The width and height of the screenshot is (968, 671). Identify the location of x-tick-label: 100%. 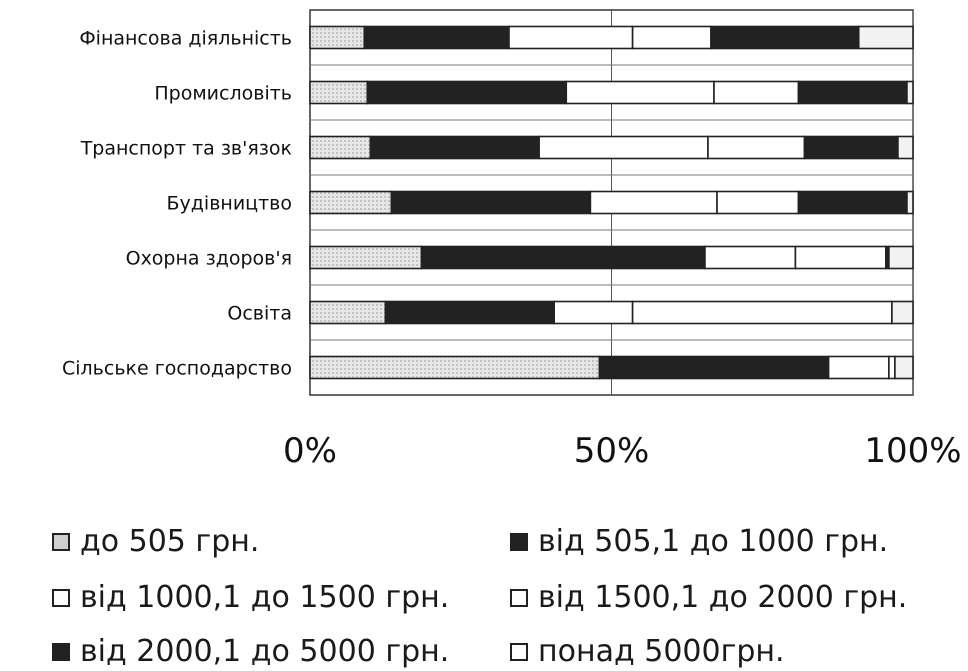
(912, 451).